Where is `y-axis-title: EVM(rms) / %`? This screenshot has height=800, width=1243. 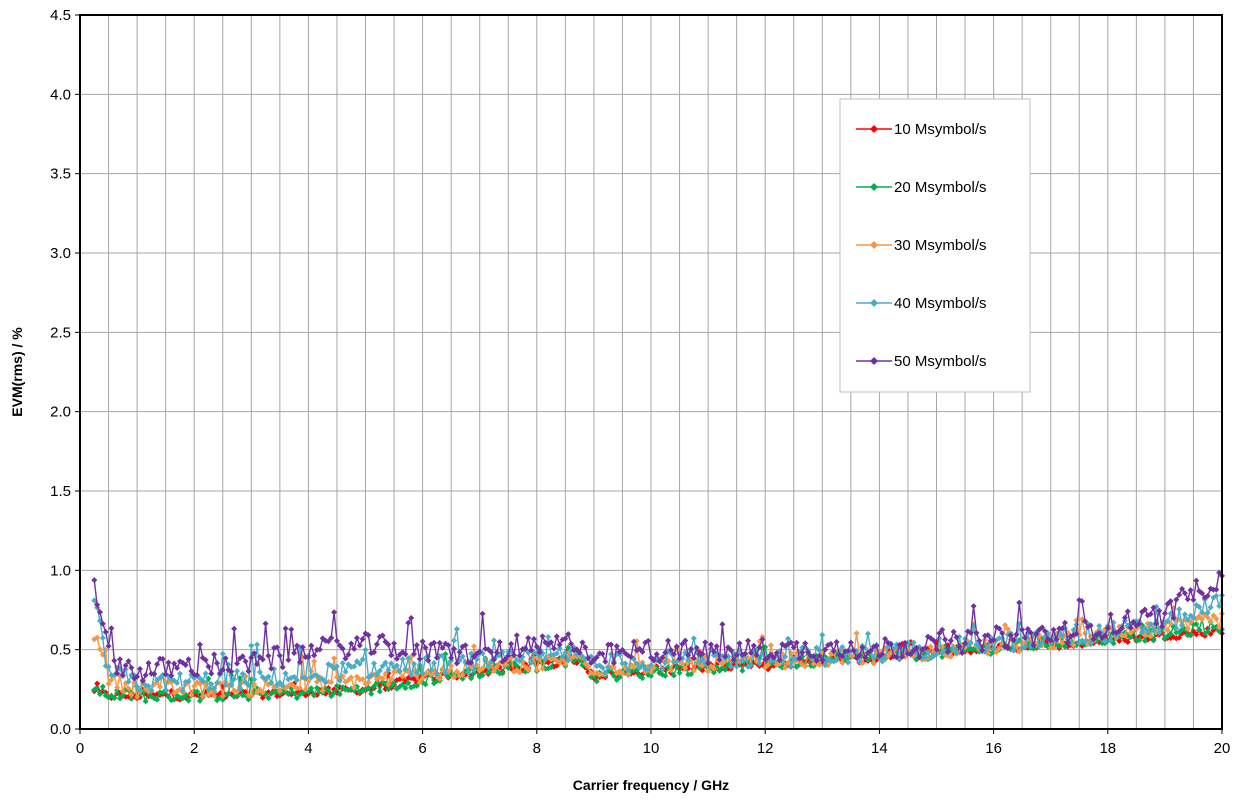 y-axis-title: EVM(rms) / % is located at coordinates (17, 372).